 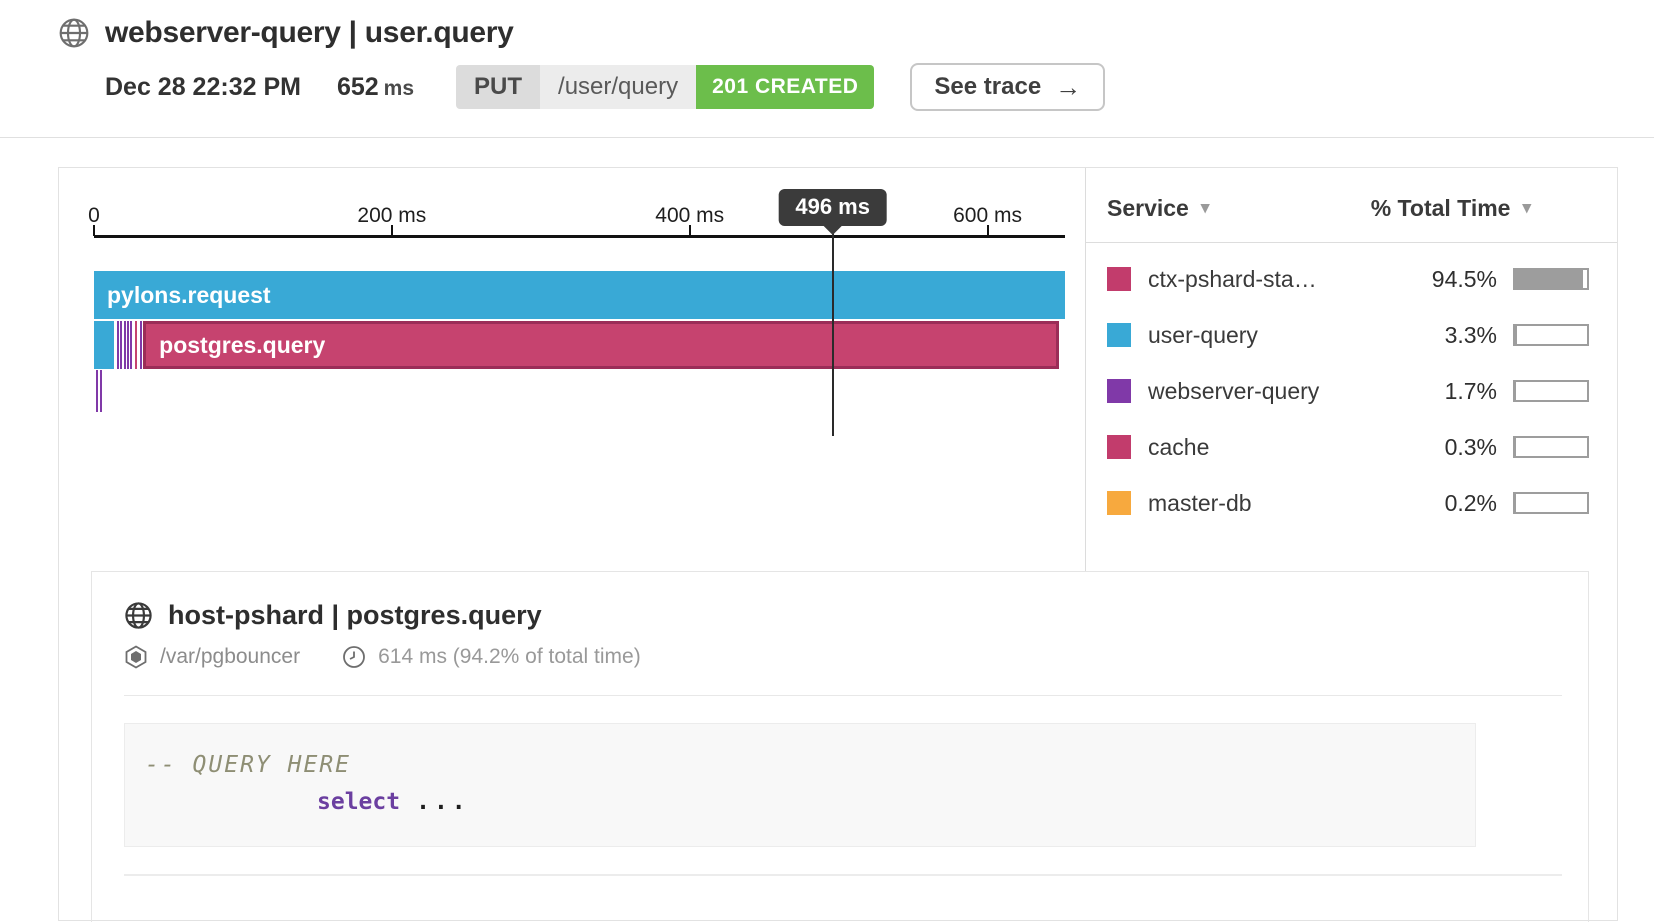 What do you see at coordinates (832, 331) in the screenshot?
I see `time-cursor-line` at bounding box center [832, 331].